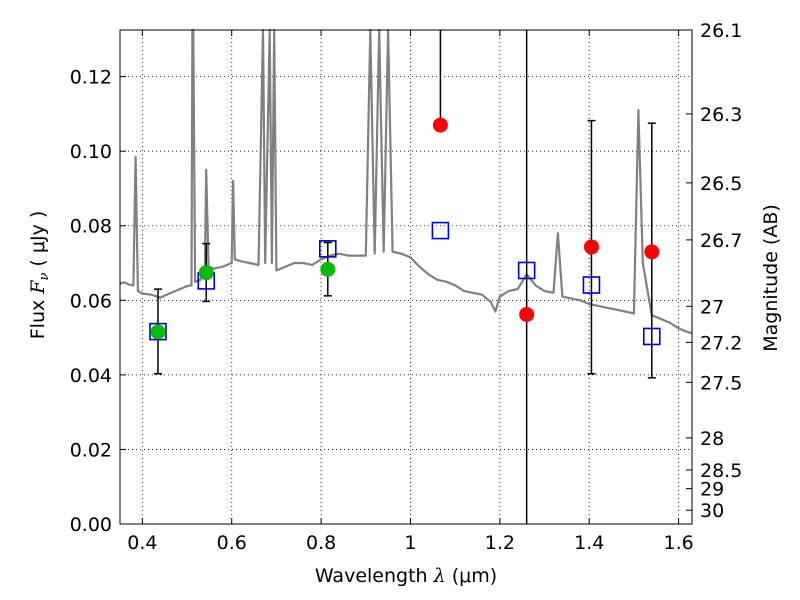 Image resolution: width=800 pixels, height=600 pixels. What do you see at coordinates (410, 543) in the screenshot?
I see `x-tick-label: 1` at bounding box center [410, 543].